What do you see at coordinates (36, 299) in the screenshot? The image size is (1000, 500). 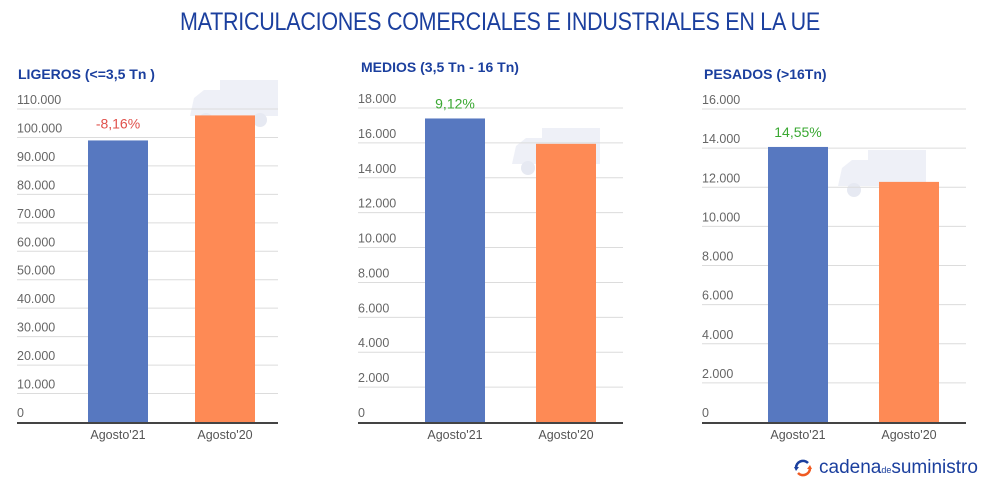 I see `y-tick-label: 40.000` at bounding box center [36, 299].